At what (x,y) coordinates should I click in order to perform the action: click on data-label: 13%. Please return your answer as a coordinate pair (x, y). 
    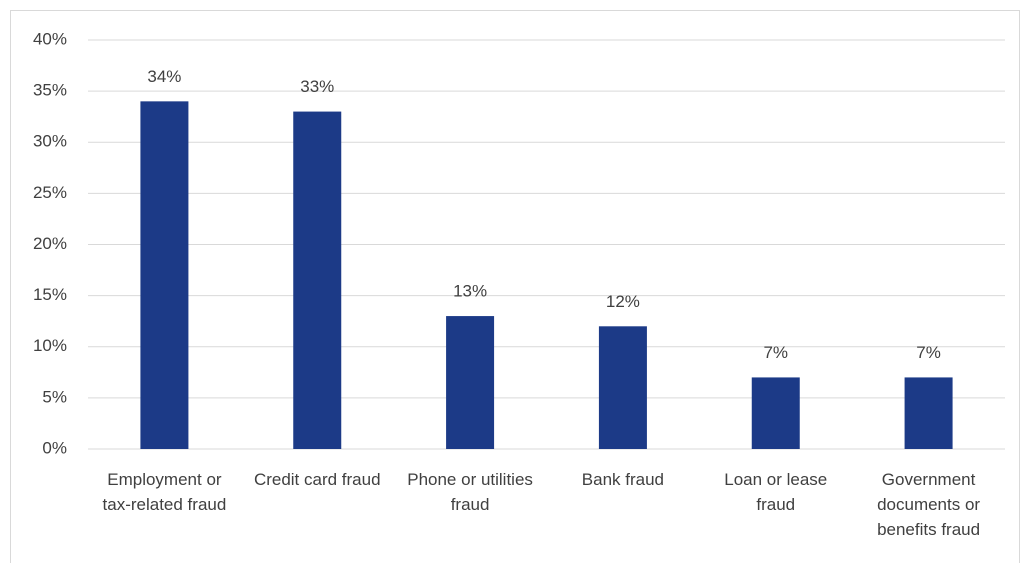
    Looking at the image, I should click on (470, 291).